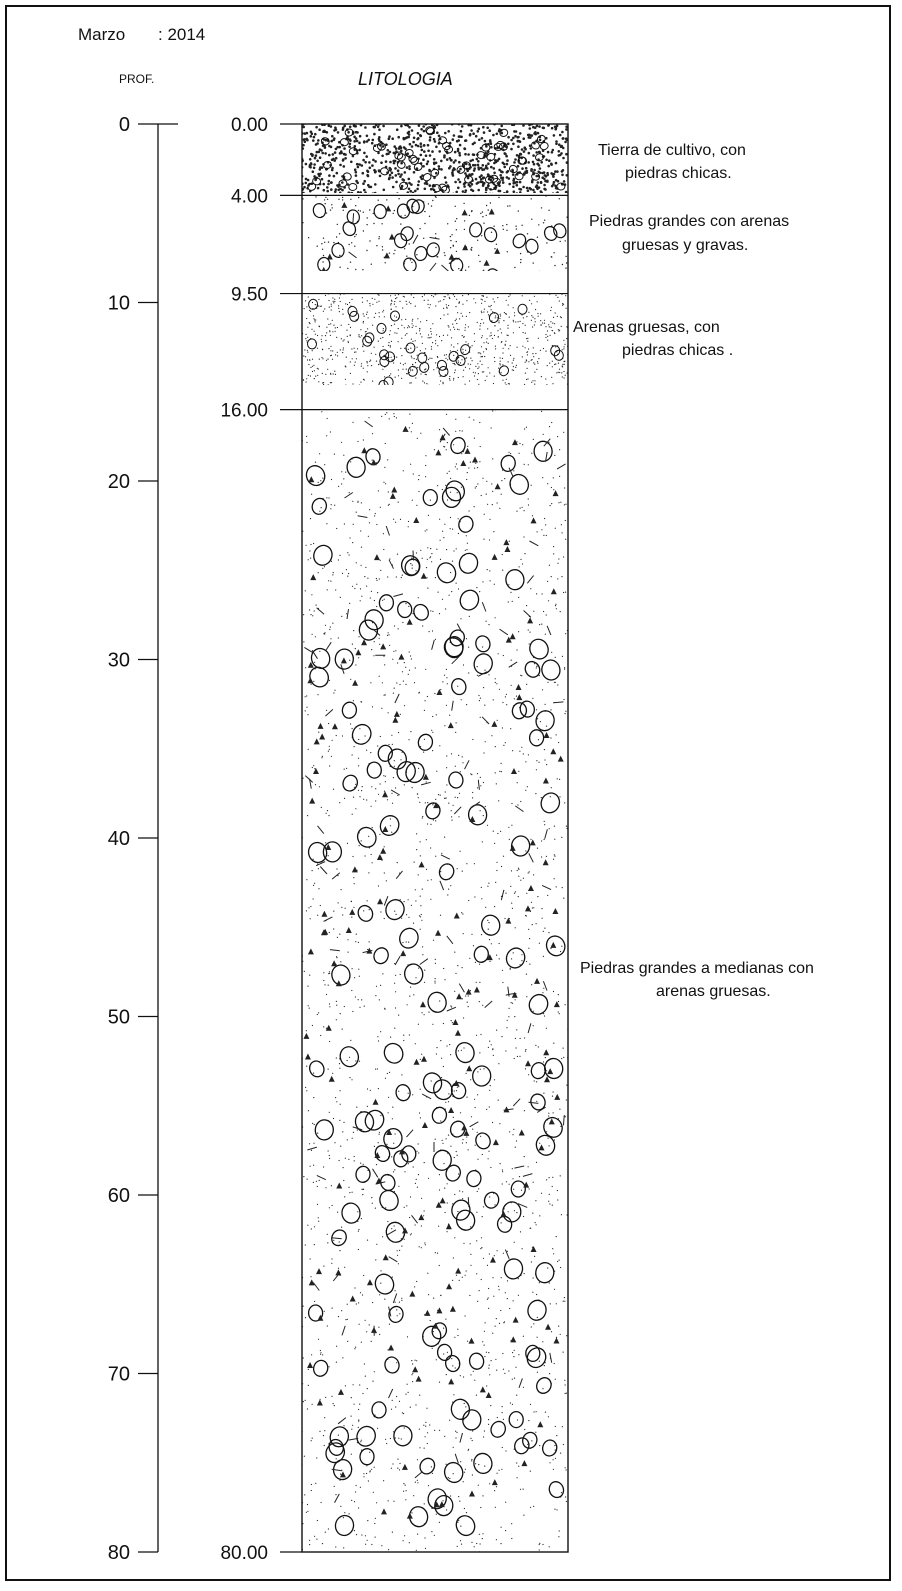  Describe the element at coordinates (697, 968) in the screenshot. I see `layer-4-description: Piedras grandes a medianas con` at that location.